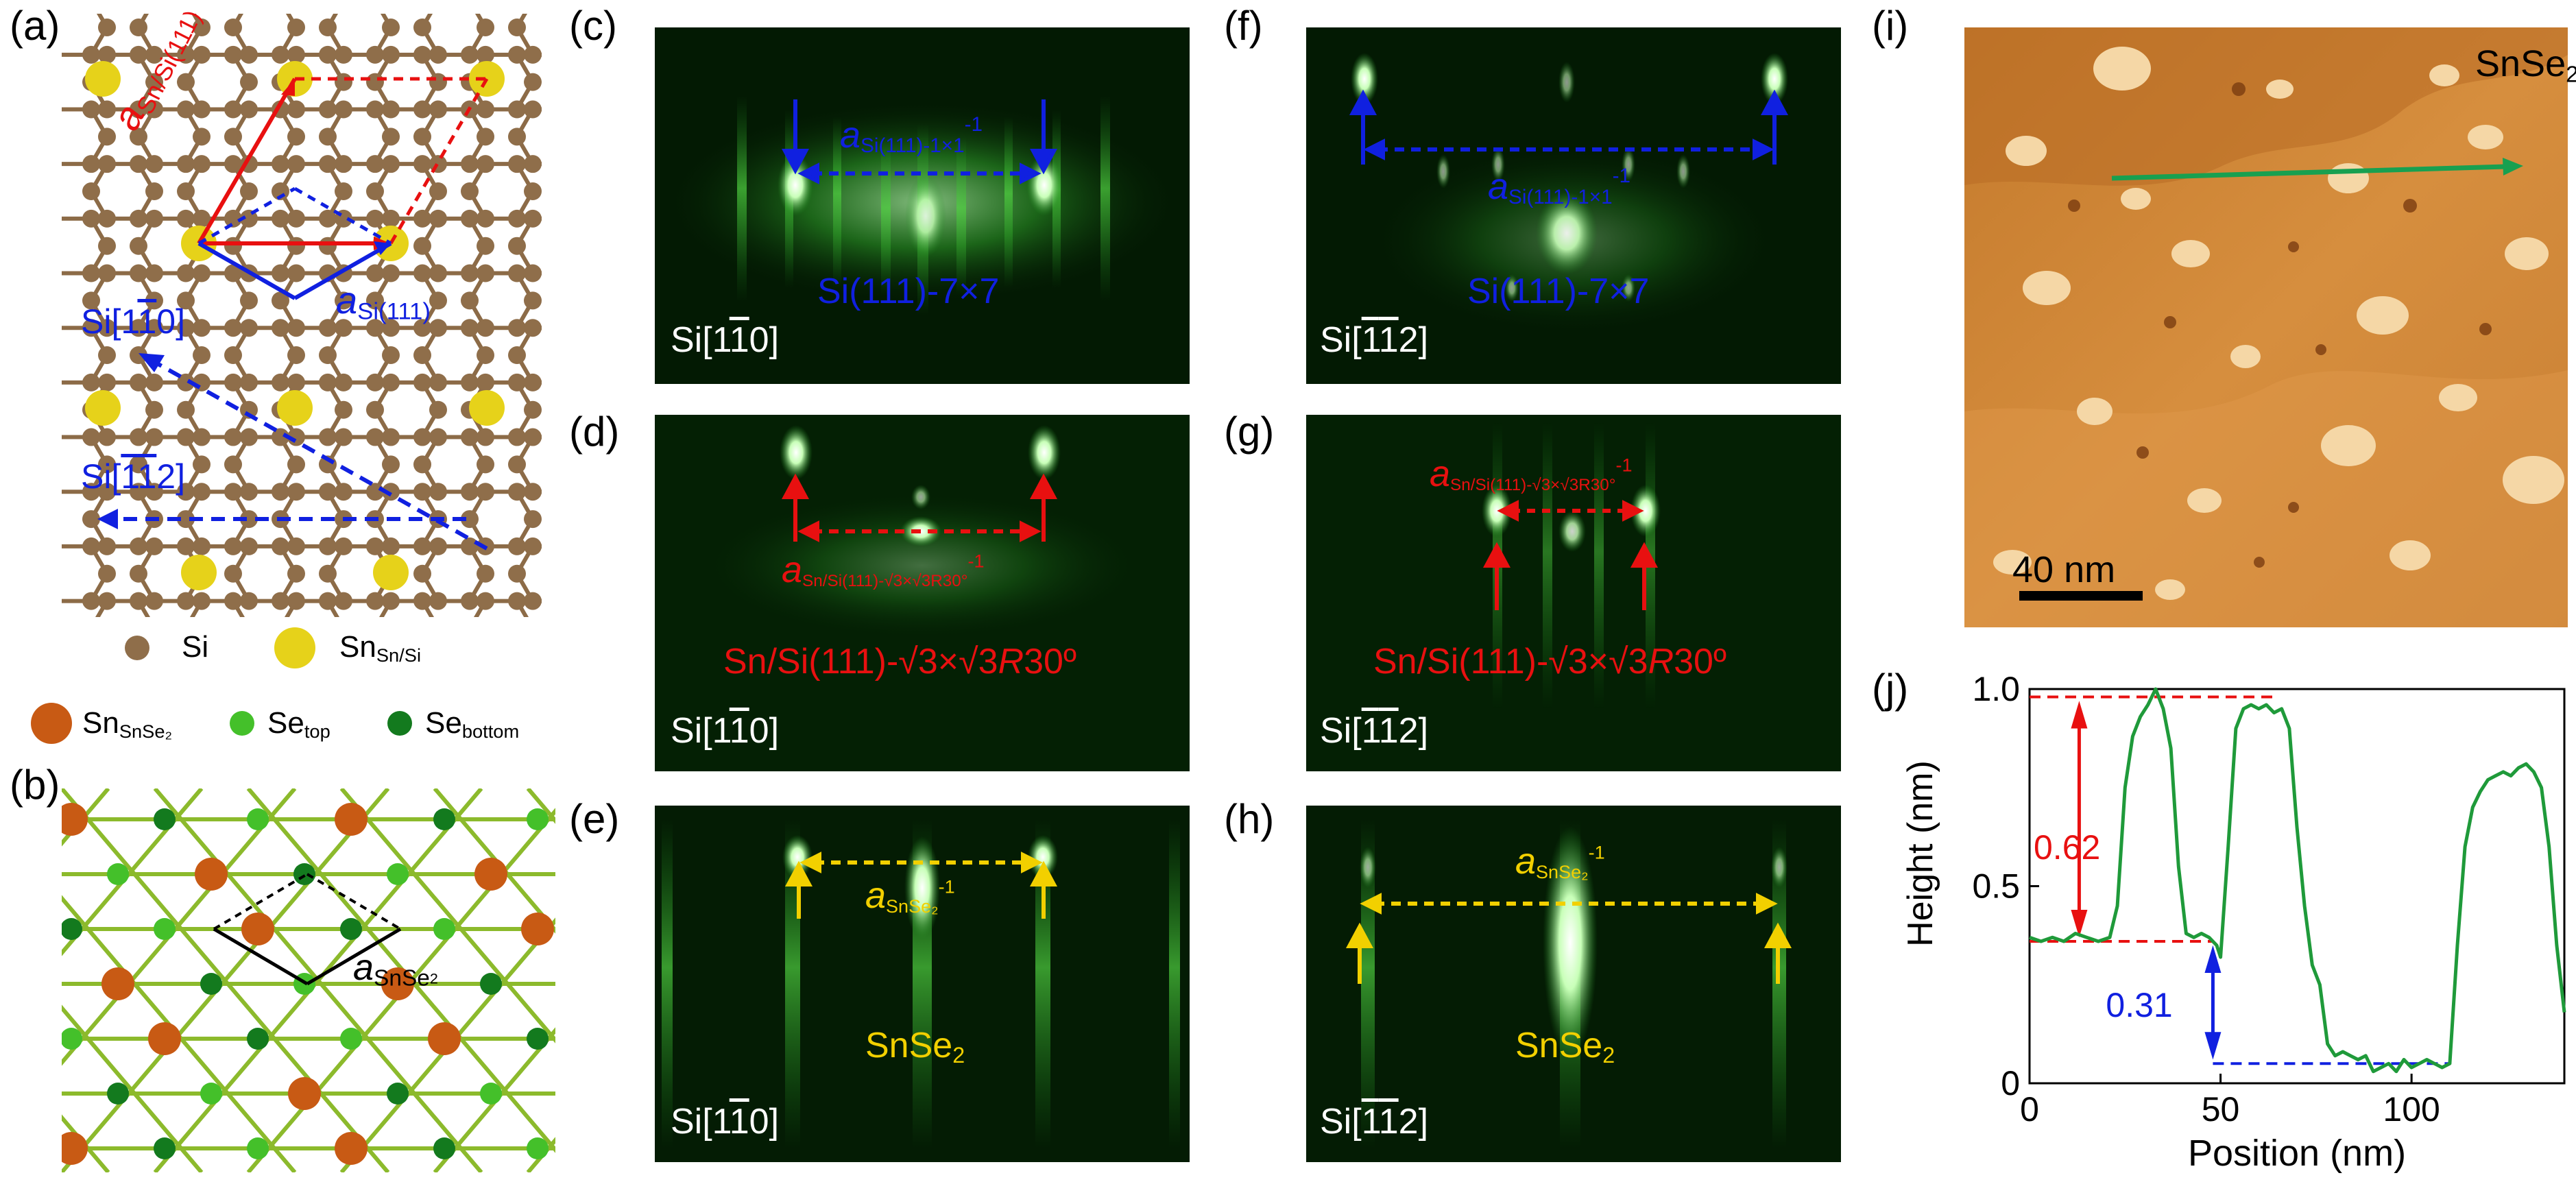 The image size is (2576, 1182). Describe the element at coordinates (884, 570) in the screenshot. I see `rheed-d-spacing: aSn/Si(111)-√3×√3R30°-1` at that location.